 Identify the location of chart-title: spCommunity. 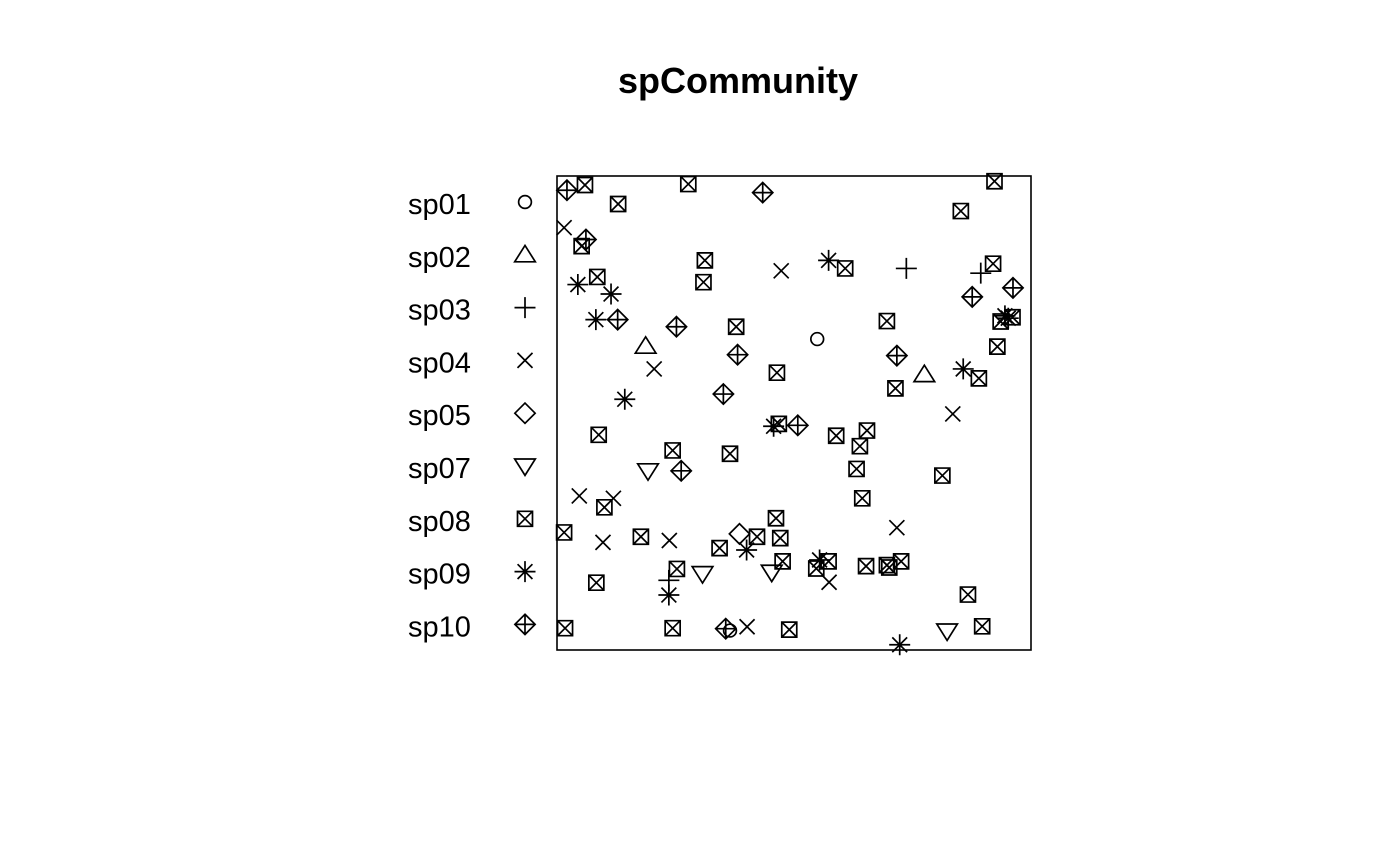
(738, 80).